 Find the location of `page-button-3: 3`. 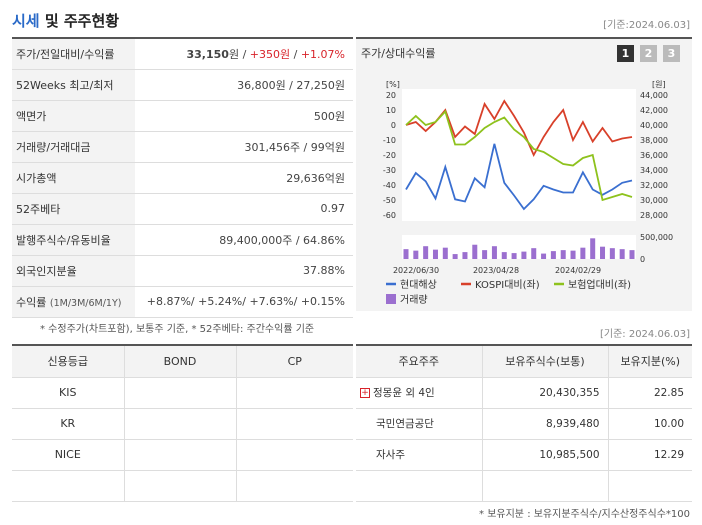

page-button-3: 3 is located at coordinates (671, 53).